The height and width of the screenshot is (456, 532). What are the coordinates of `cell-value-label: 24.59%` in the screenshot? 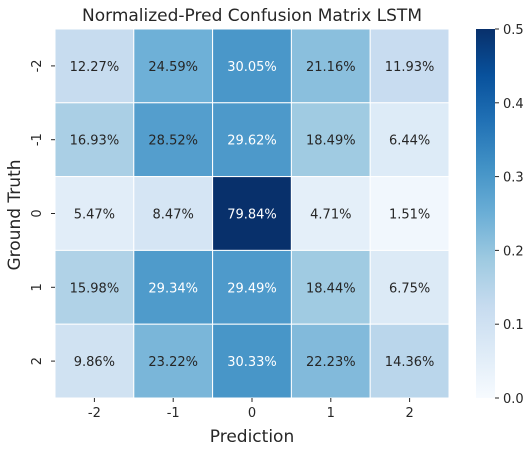 It's located at (173, 67).